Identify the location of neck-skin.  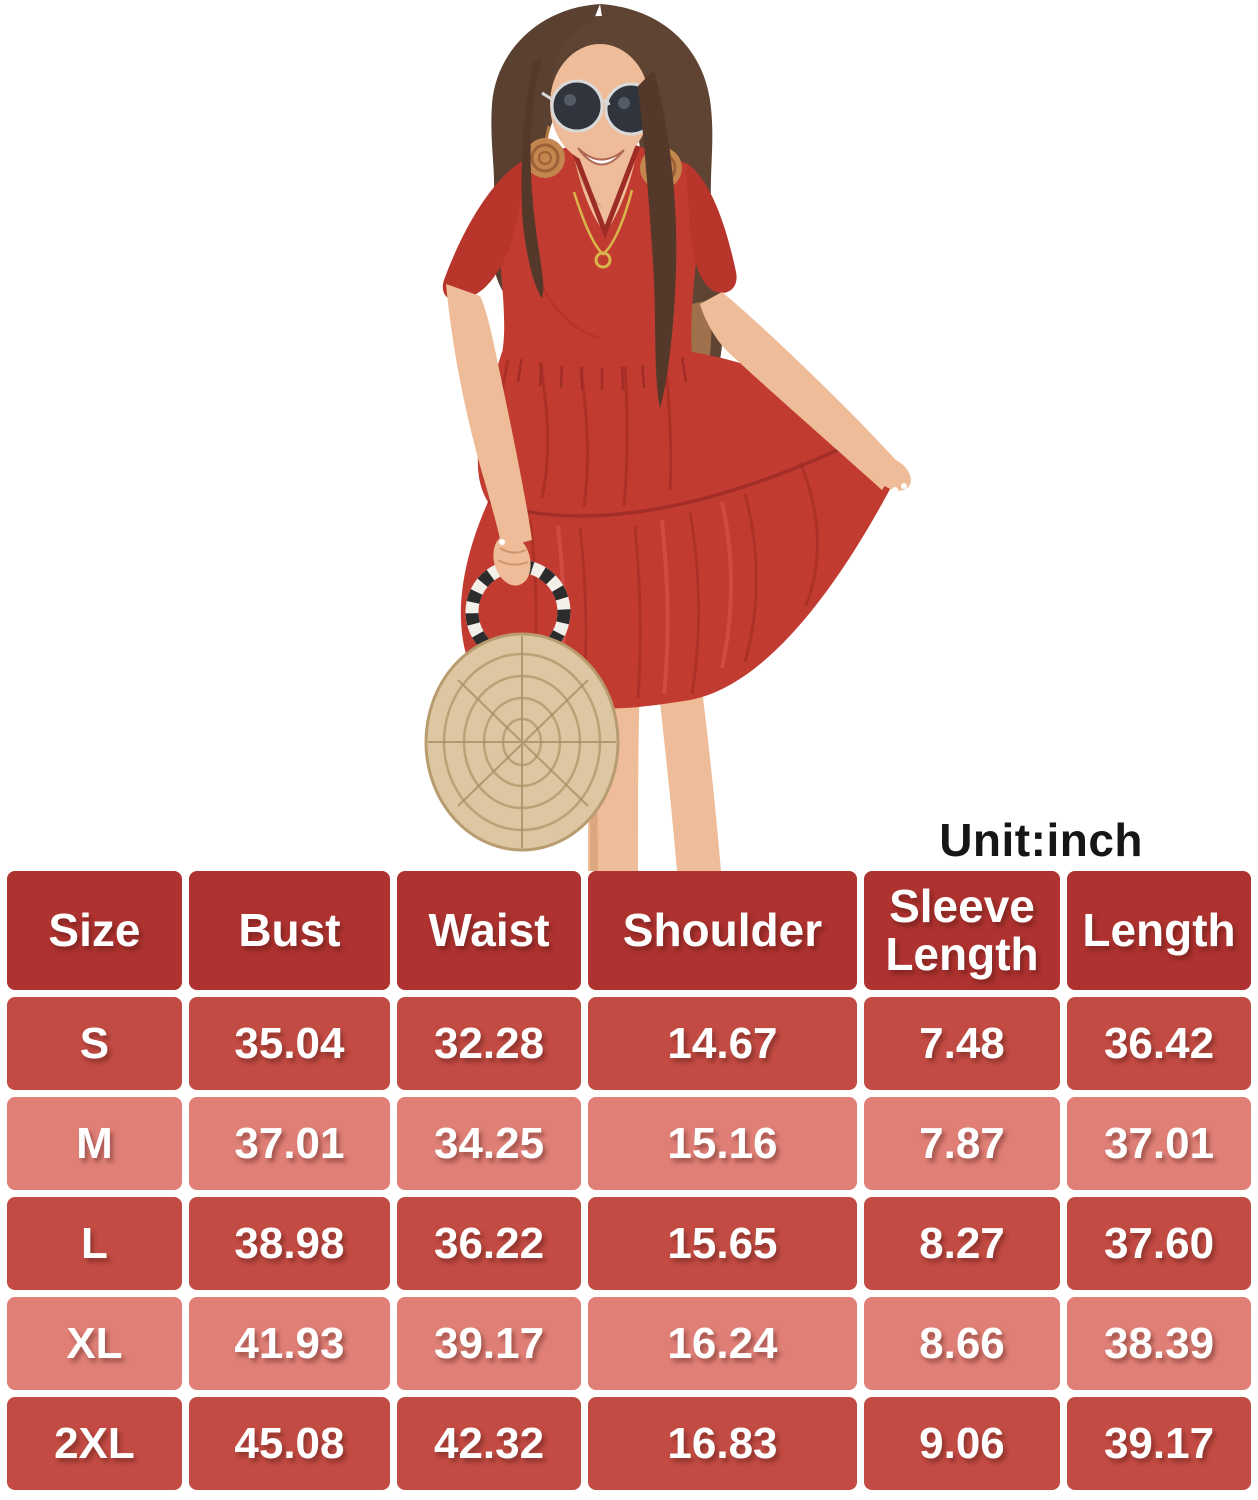
(603, 192).